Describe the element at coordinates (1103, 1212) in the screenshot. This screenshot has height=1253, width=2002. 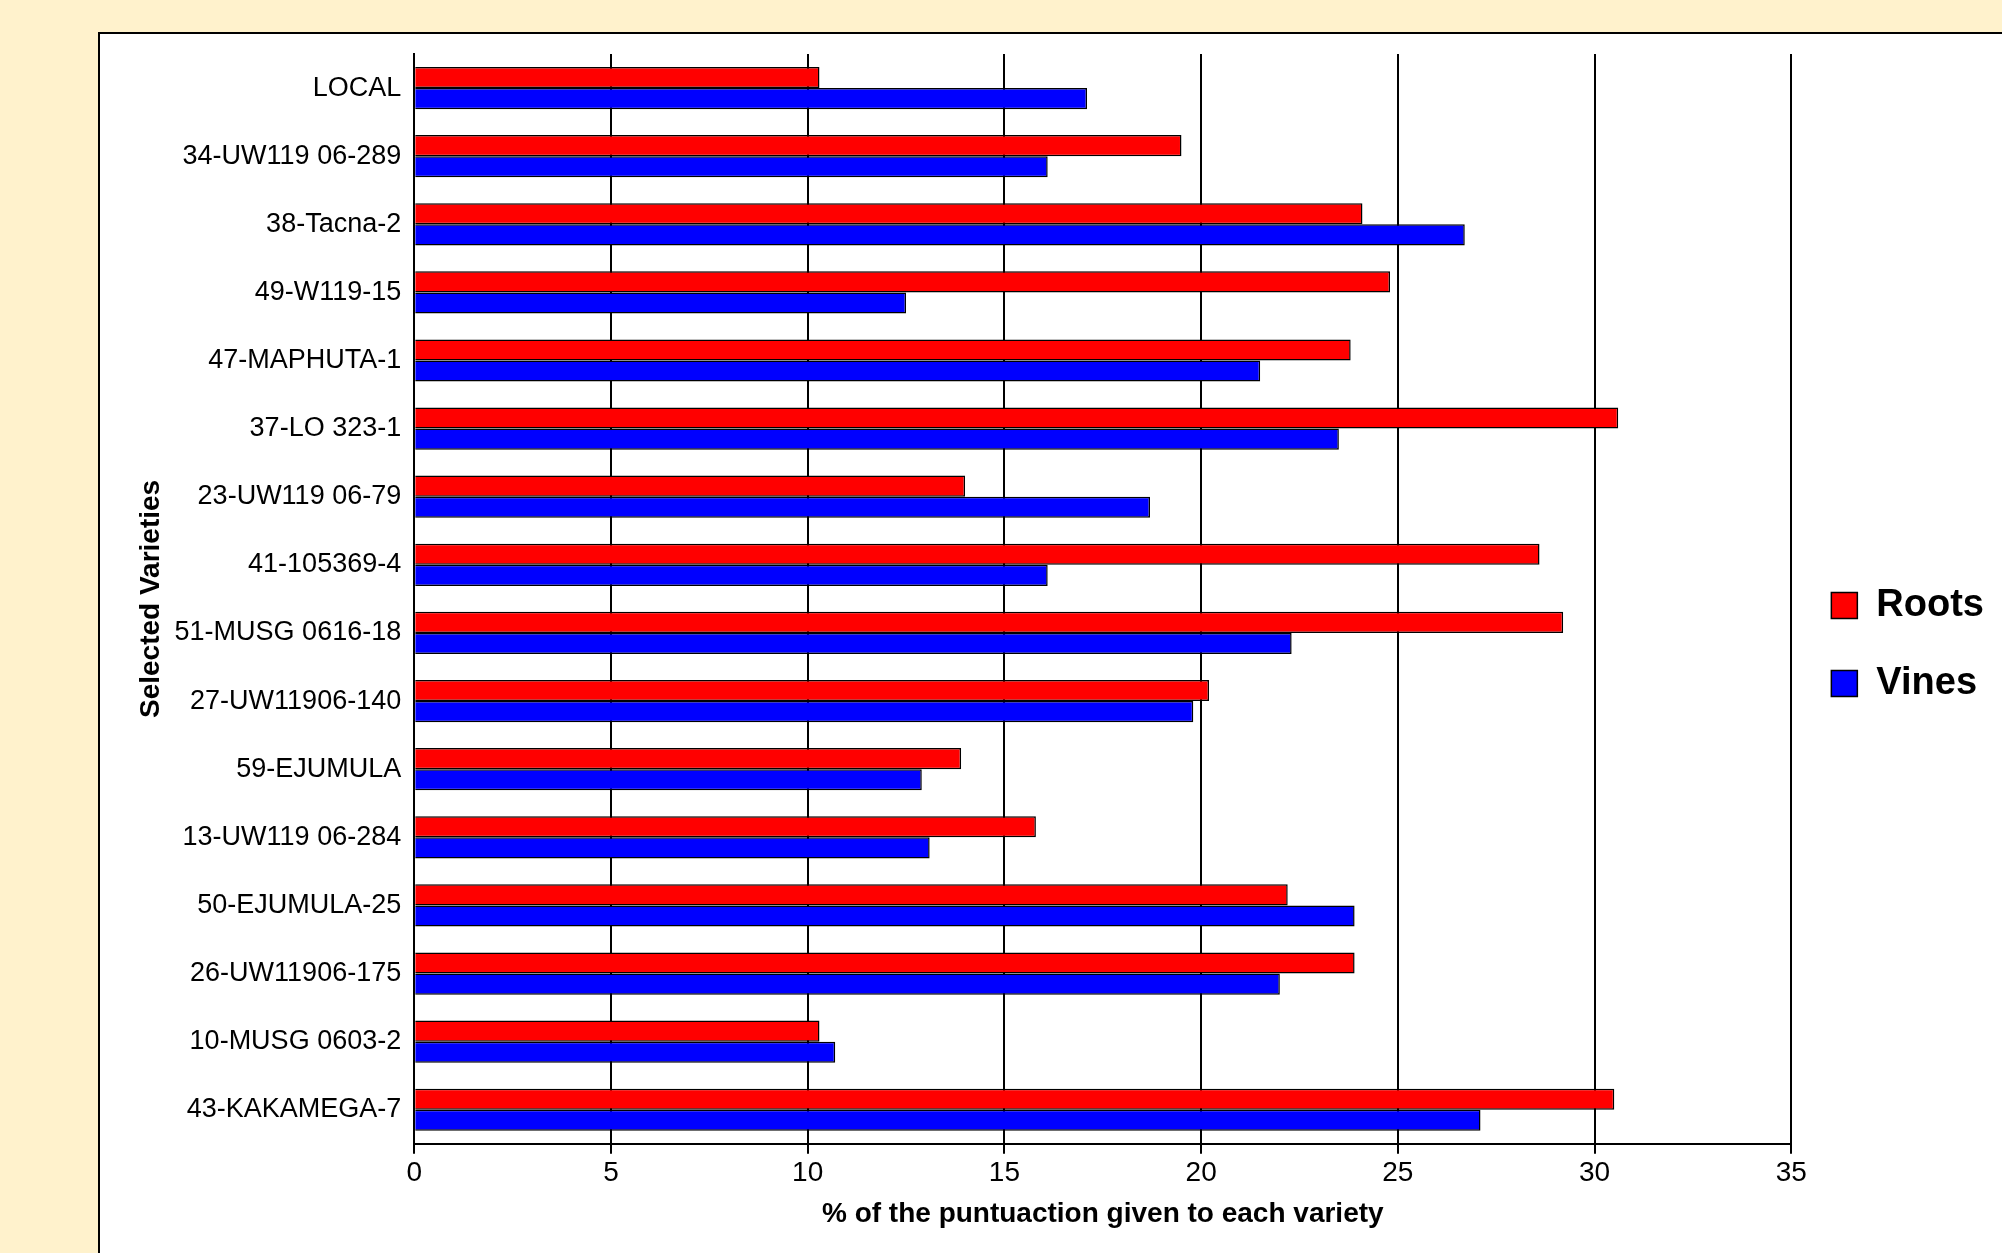
I see `x-axis-title: % of the puntuaction given to each variety` at that location.